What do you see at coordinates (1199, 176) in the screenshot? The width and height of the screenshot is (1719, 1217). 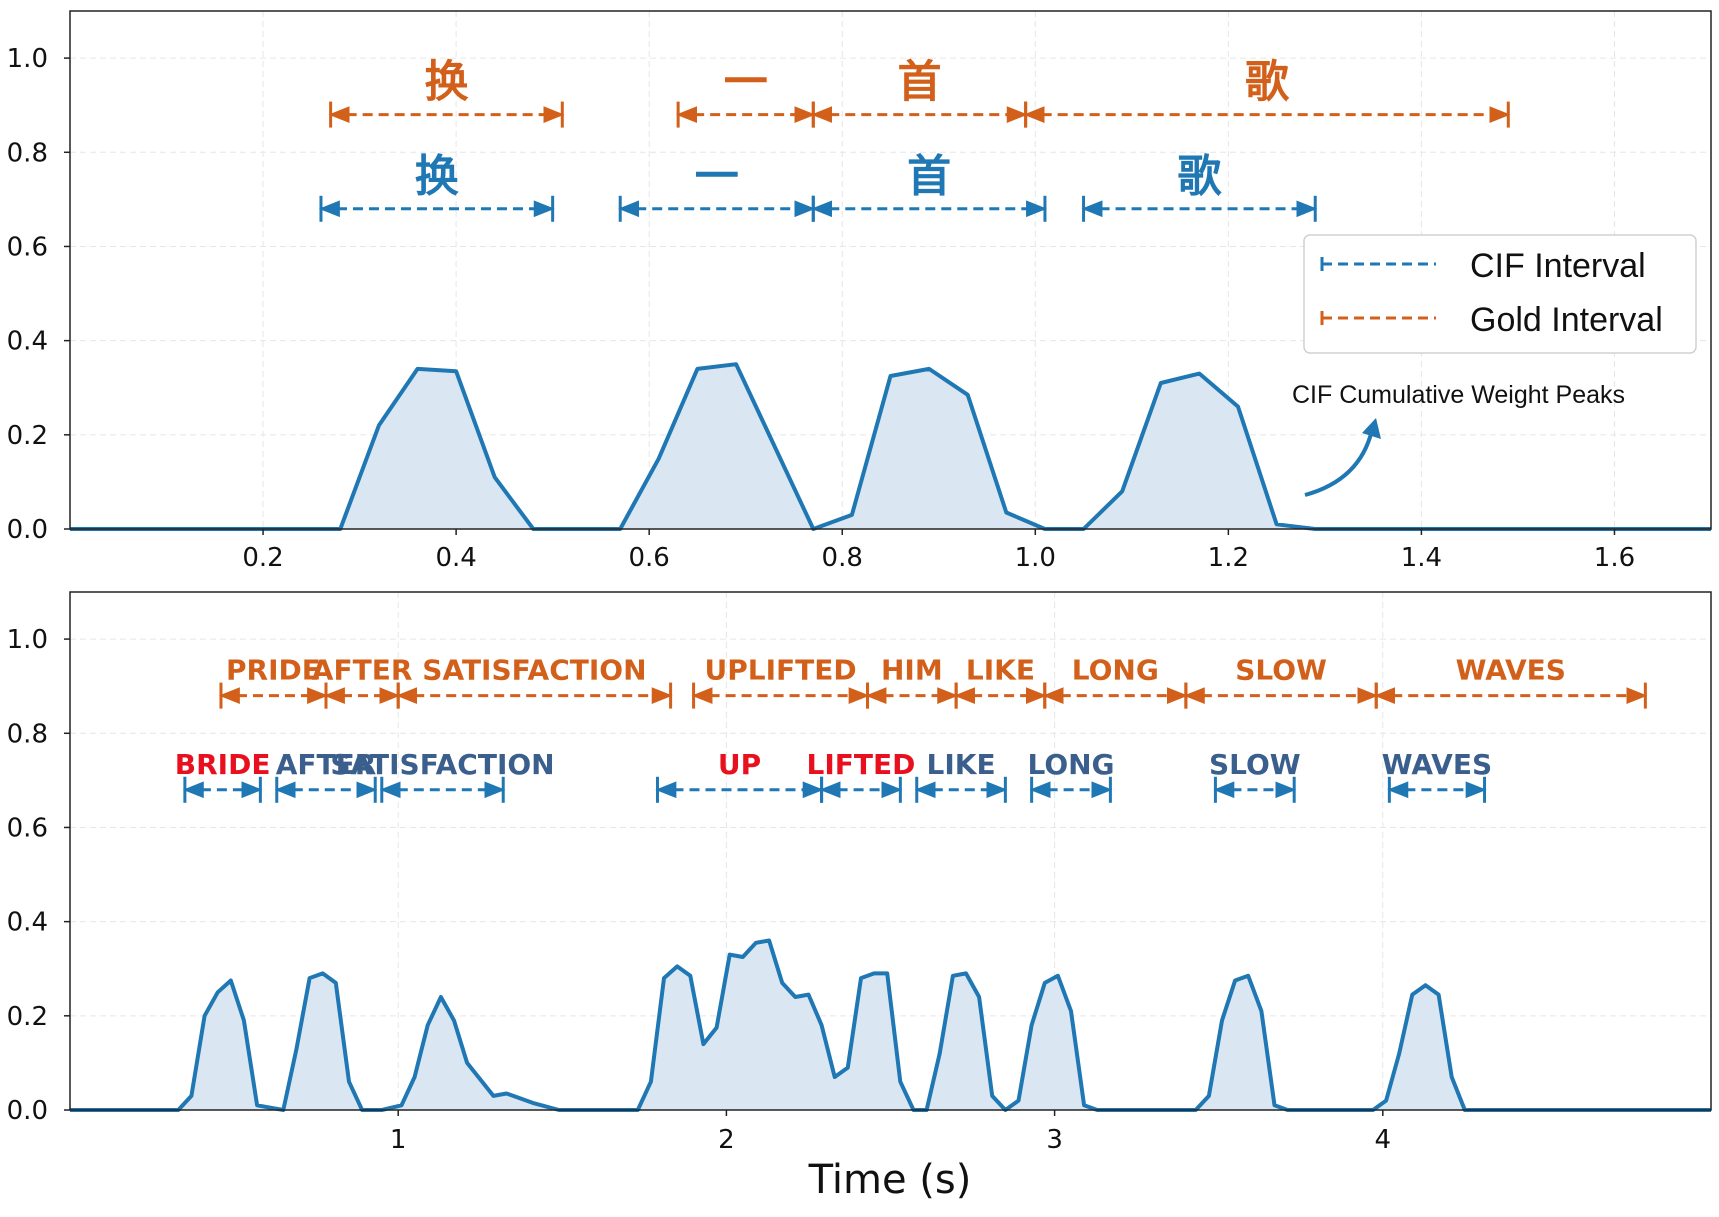 I see `cif-interval-label: 歌` at bounding box center [1199, 176].